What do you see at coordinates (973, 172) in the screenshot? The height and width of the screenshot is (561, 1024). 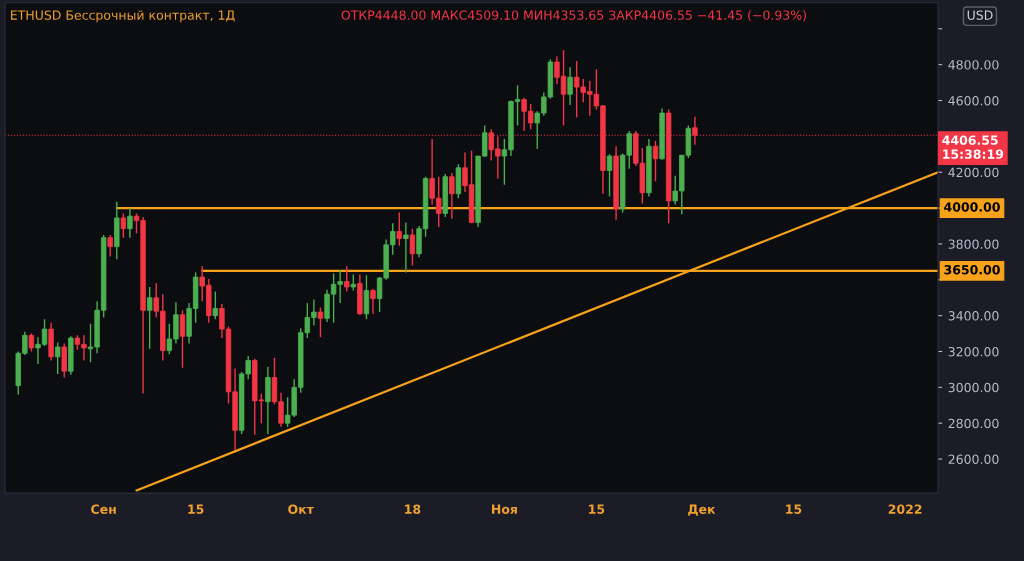 I see `y-tick-label: 4200.00` at bounding box center [973, 172].